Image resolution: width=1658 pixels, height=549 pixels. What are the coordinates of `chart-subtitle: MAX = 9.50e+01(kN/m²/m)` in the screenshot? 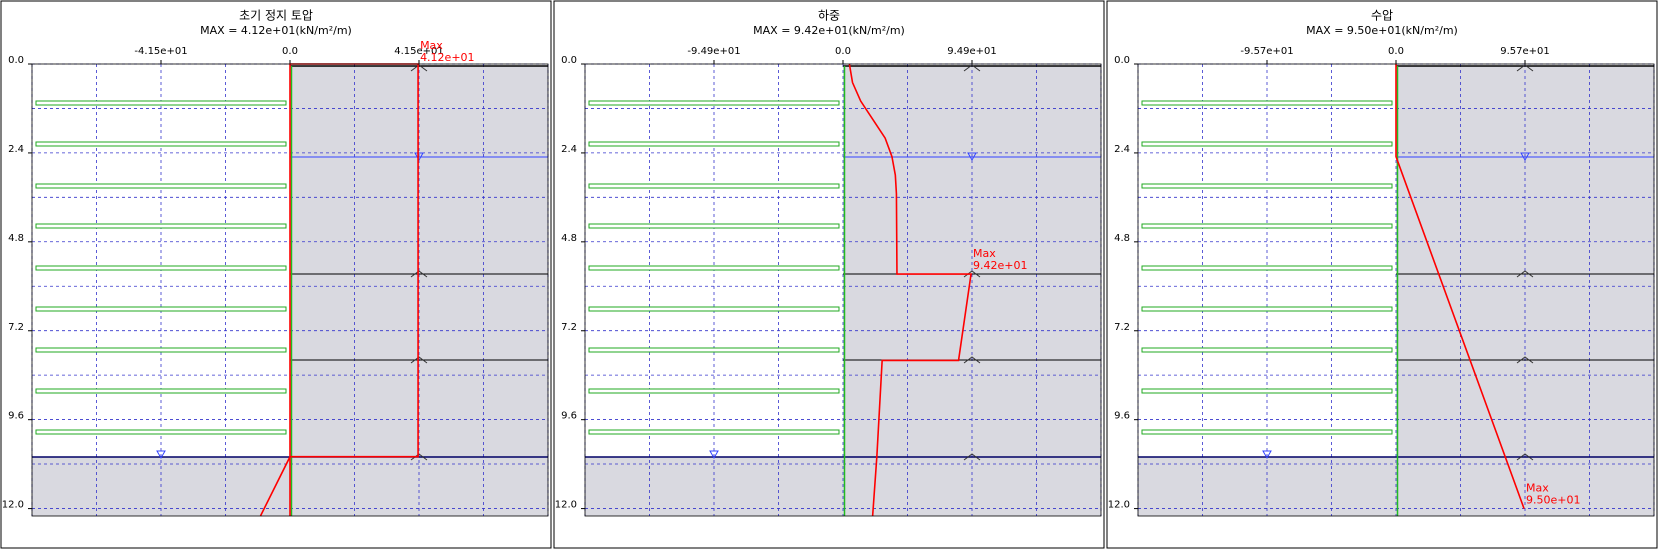 It's located at (1382, 30).